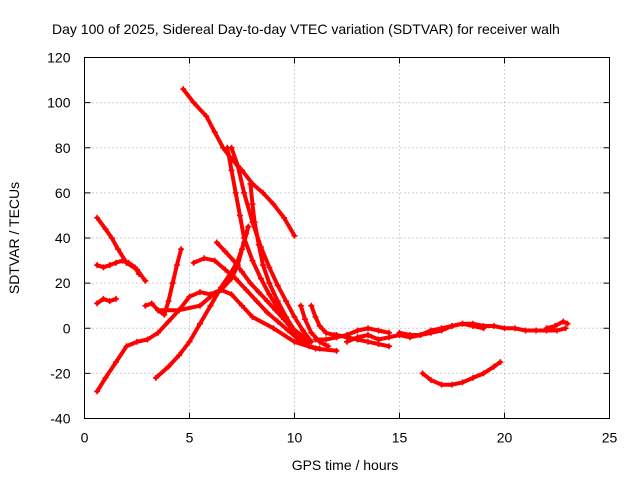 Image resolution: width=640 pixels, height=480 pixels. I want to click on y-tick-label: -20, so click(60, 373).